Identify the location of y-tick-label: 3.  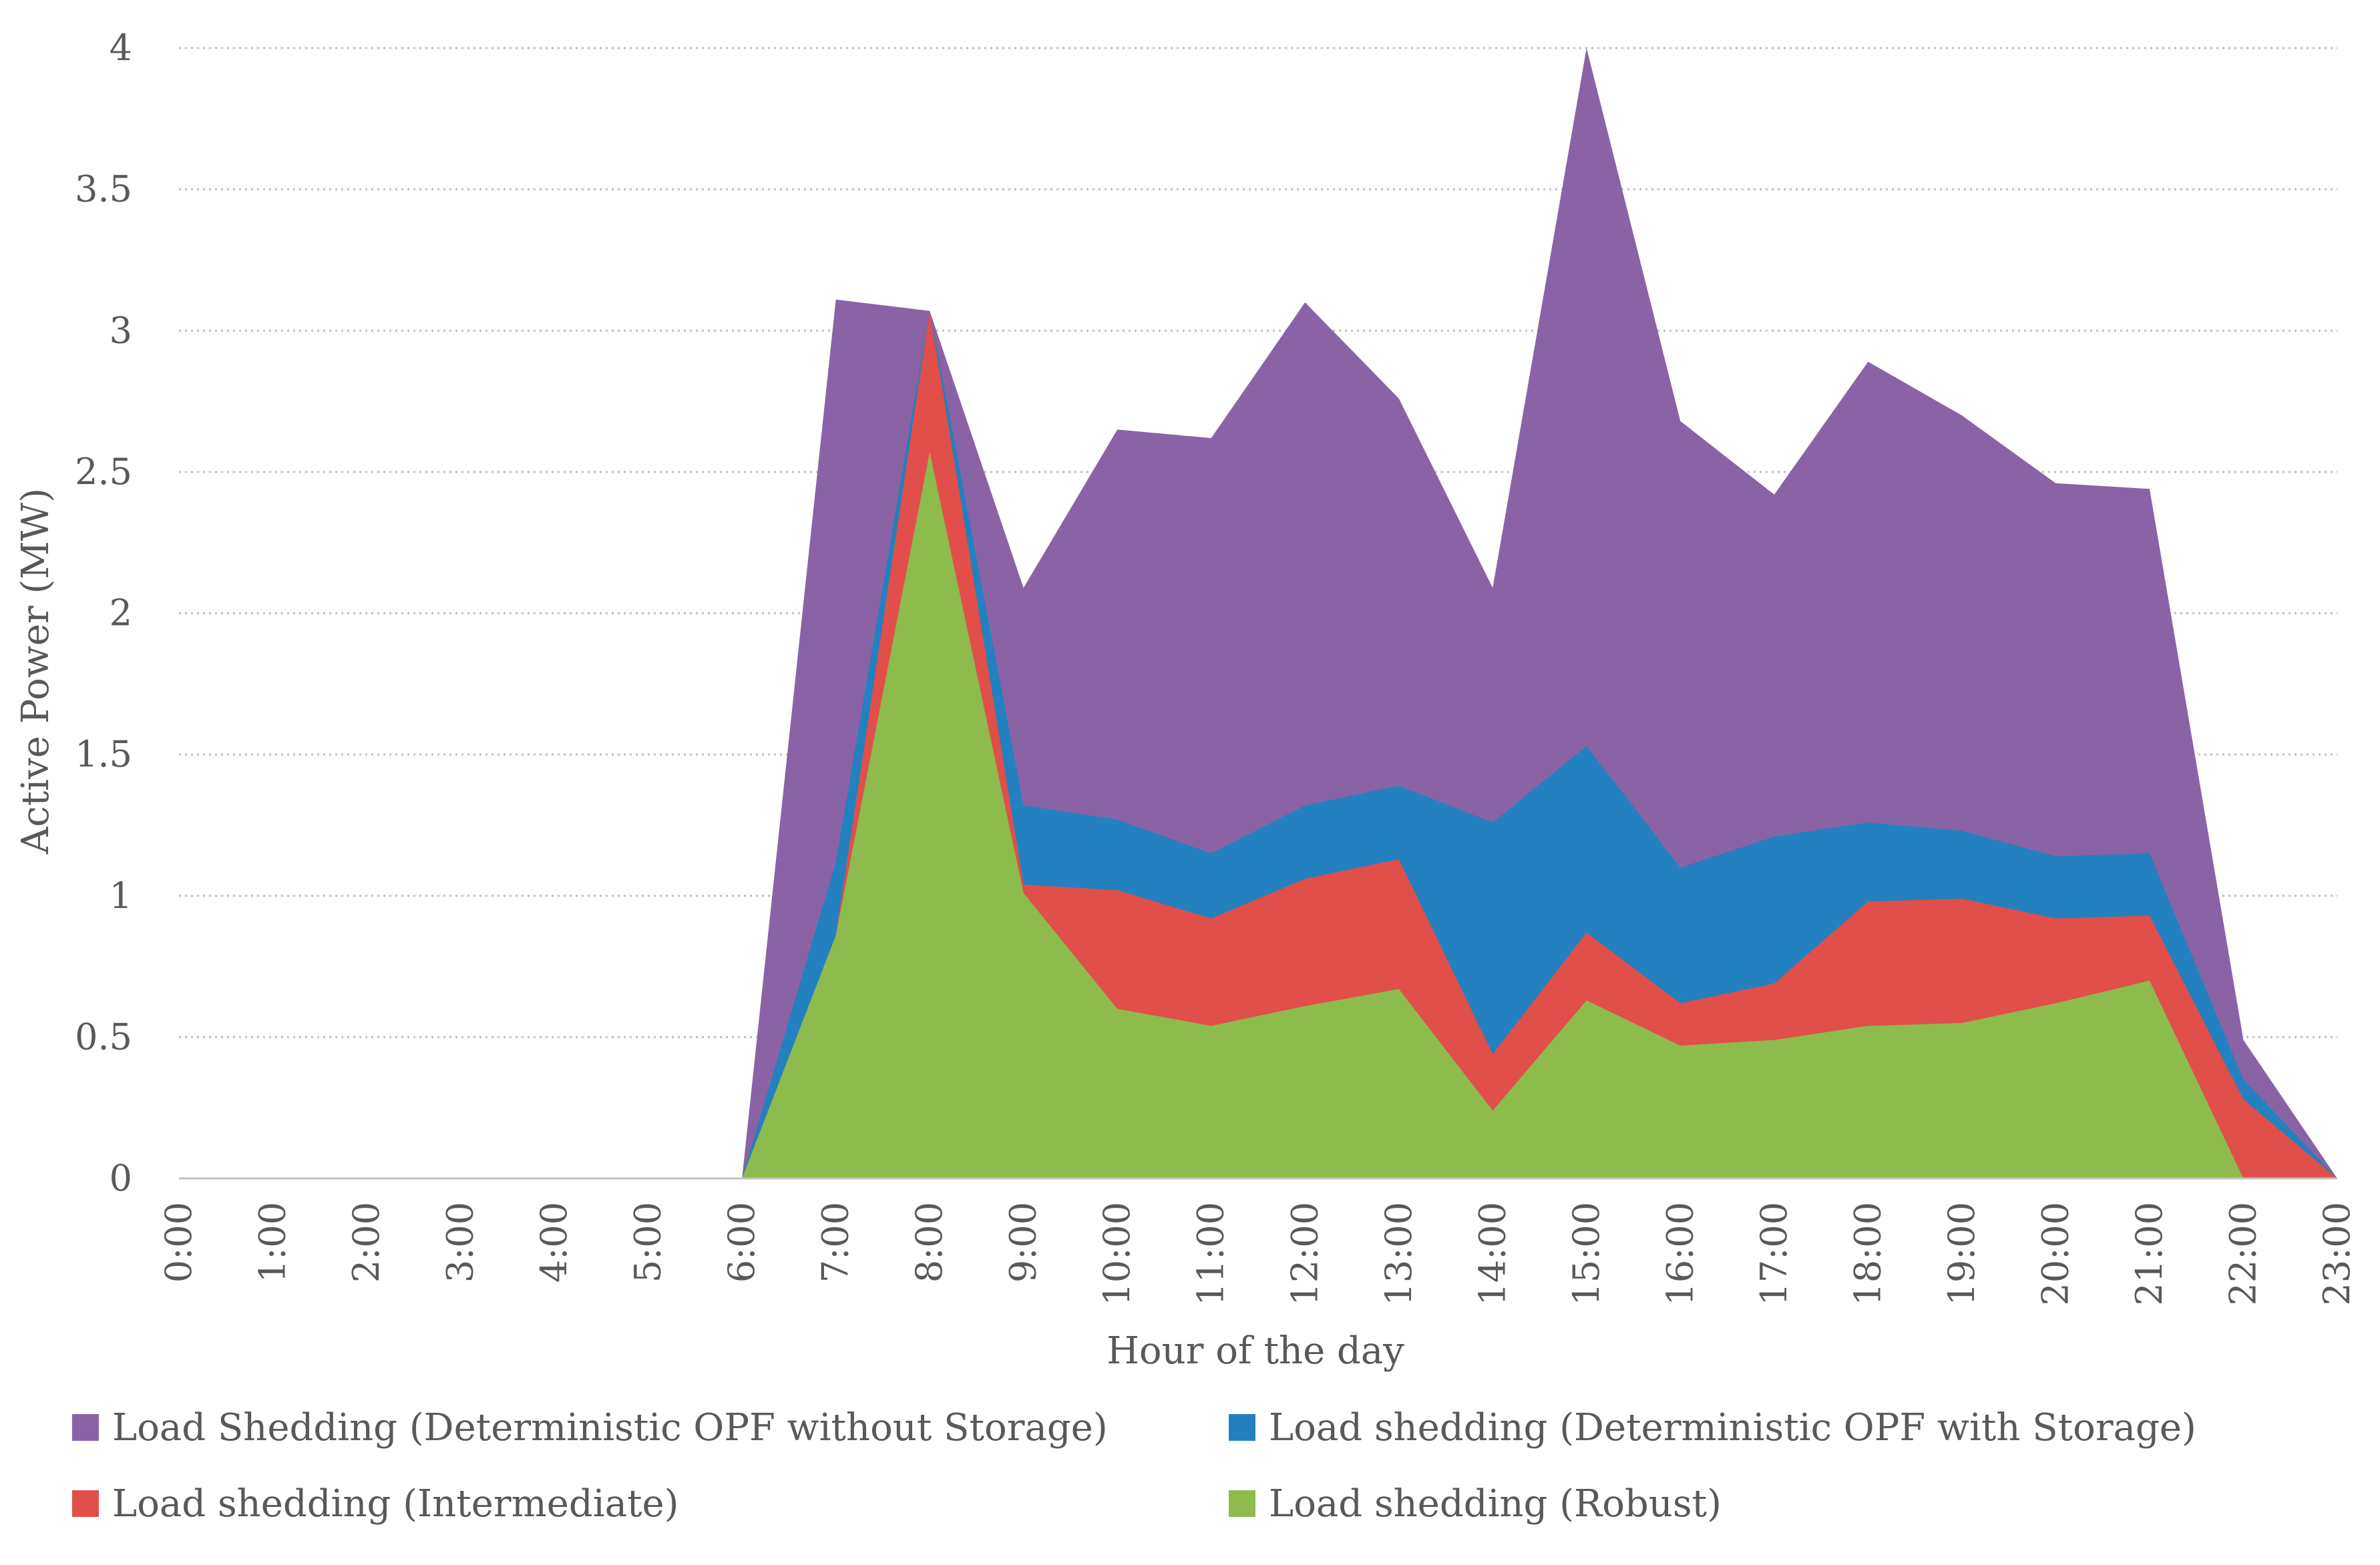
(121, 330).